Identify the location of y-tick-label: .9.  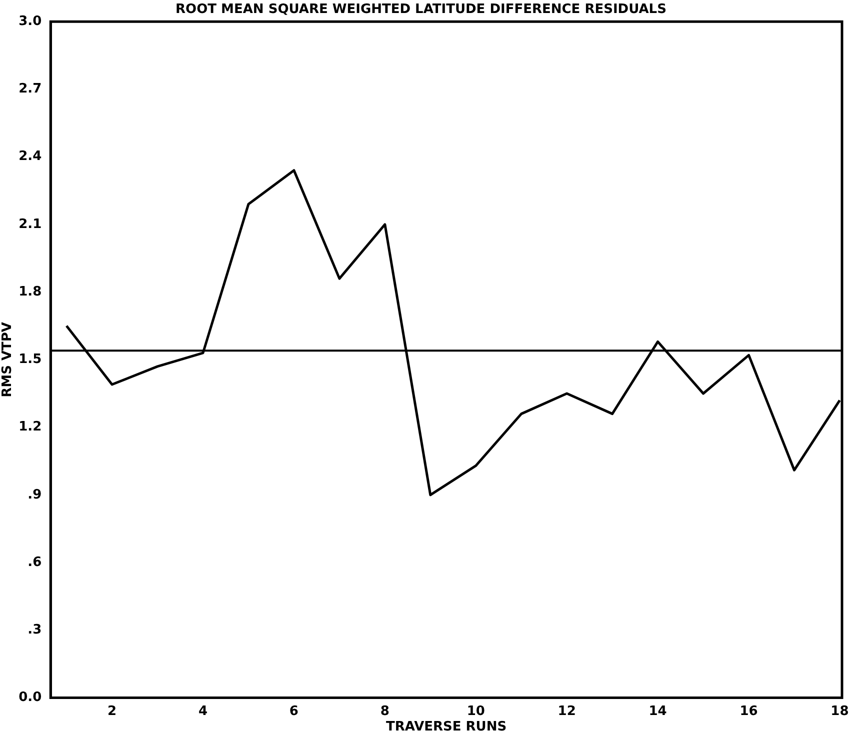
(35, 494).